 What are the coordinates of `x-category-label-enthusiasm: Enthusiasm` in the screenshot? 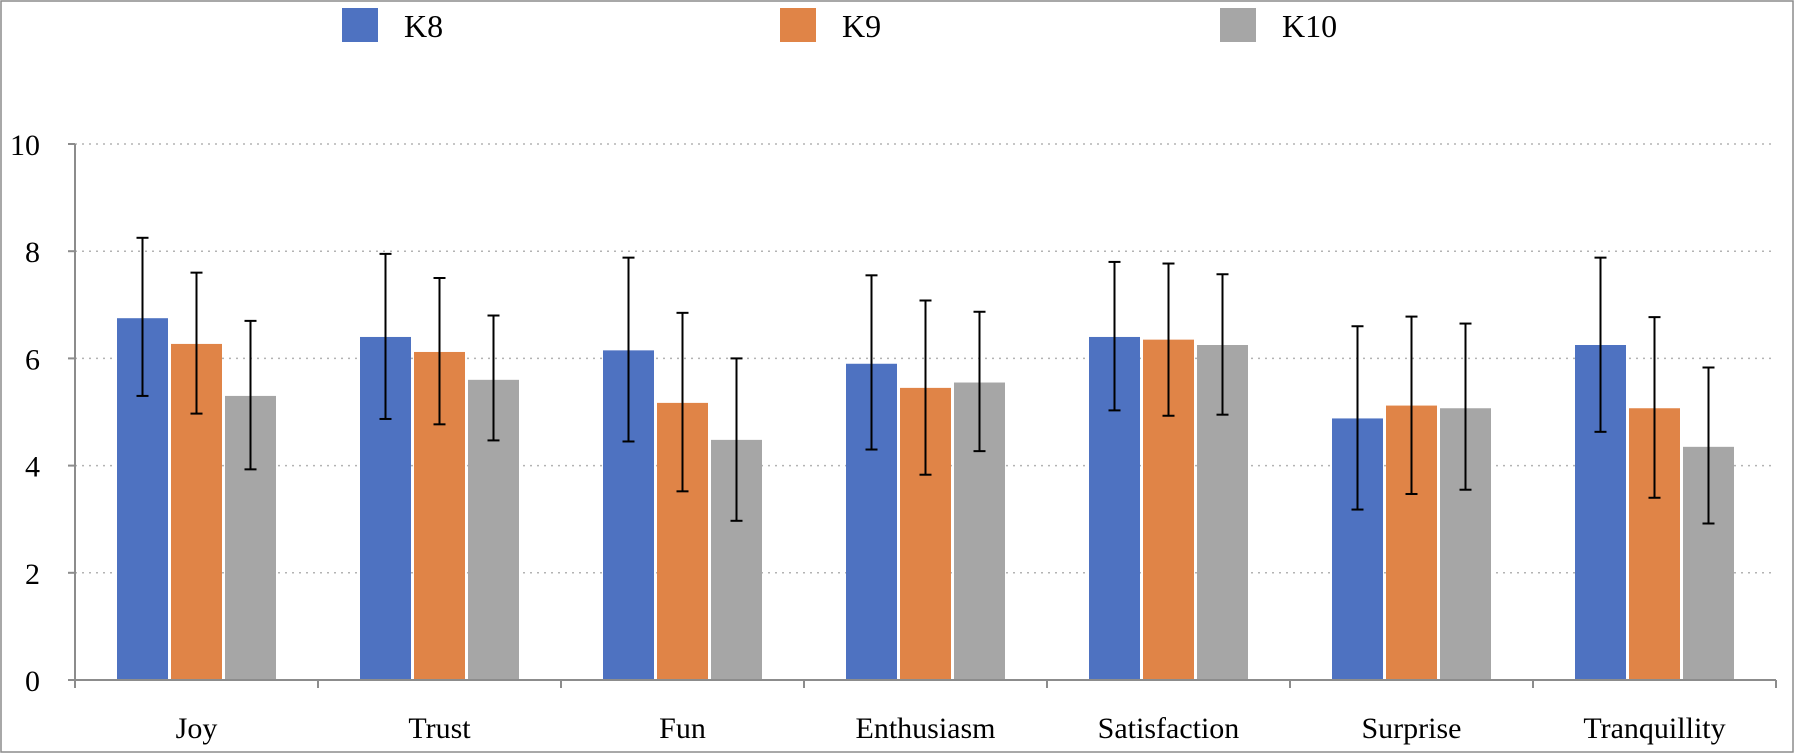 It's located at (926, 728).